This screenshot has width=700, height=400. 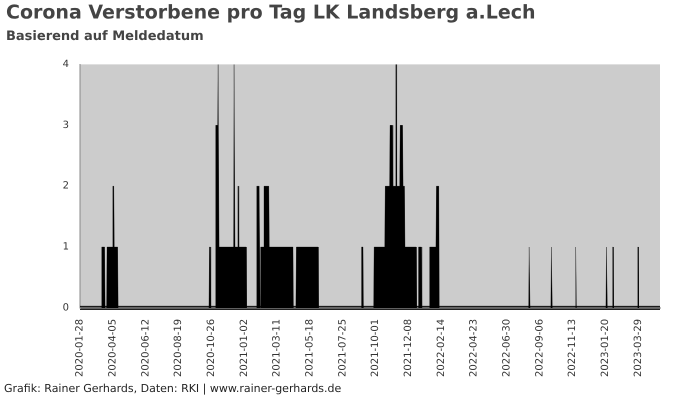 What do you see at coordinates (65, 64) in the screenshot?
I see `y-tick-label: 4` at bounding box center [65, 64].